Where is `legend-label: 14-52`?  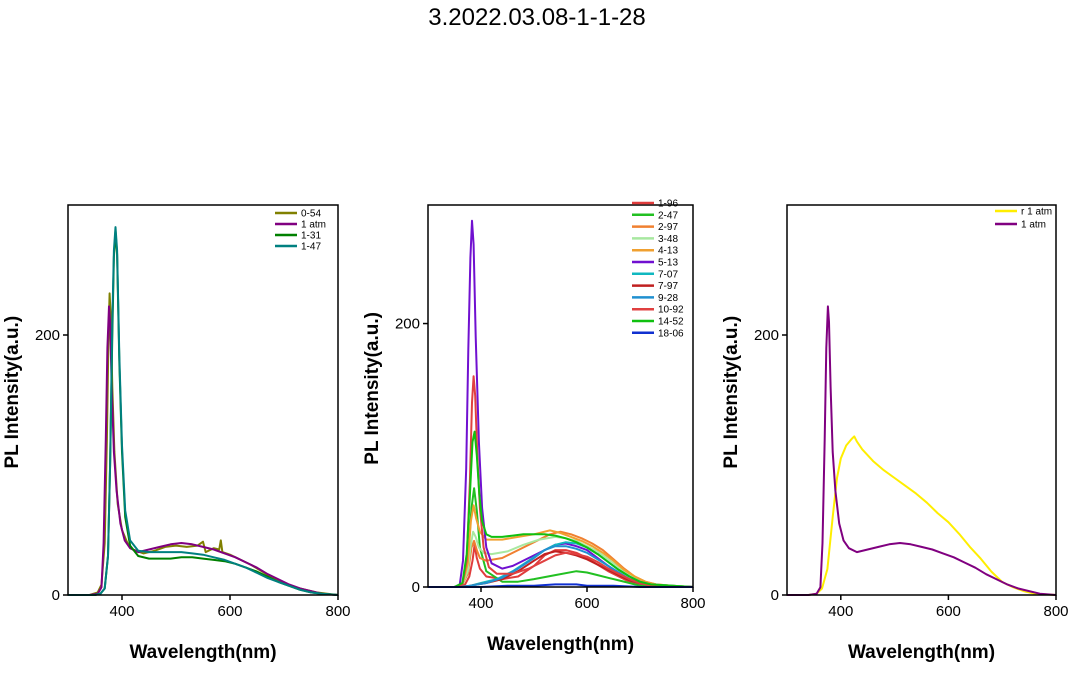 legend-label: 14-52 is located at coordinates (671, 322).